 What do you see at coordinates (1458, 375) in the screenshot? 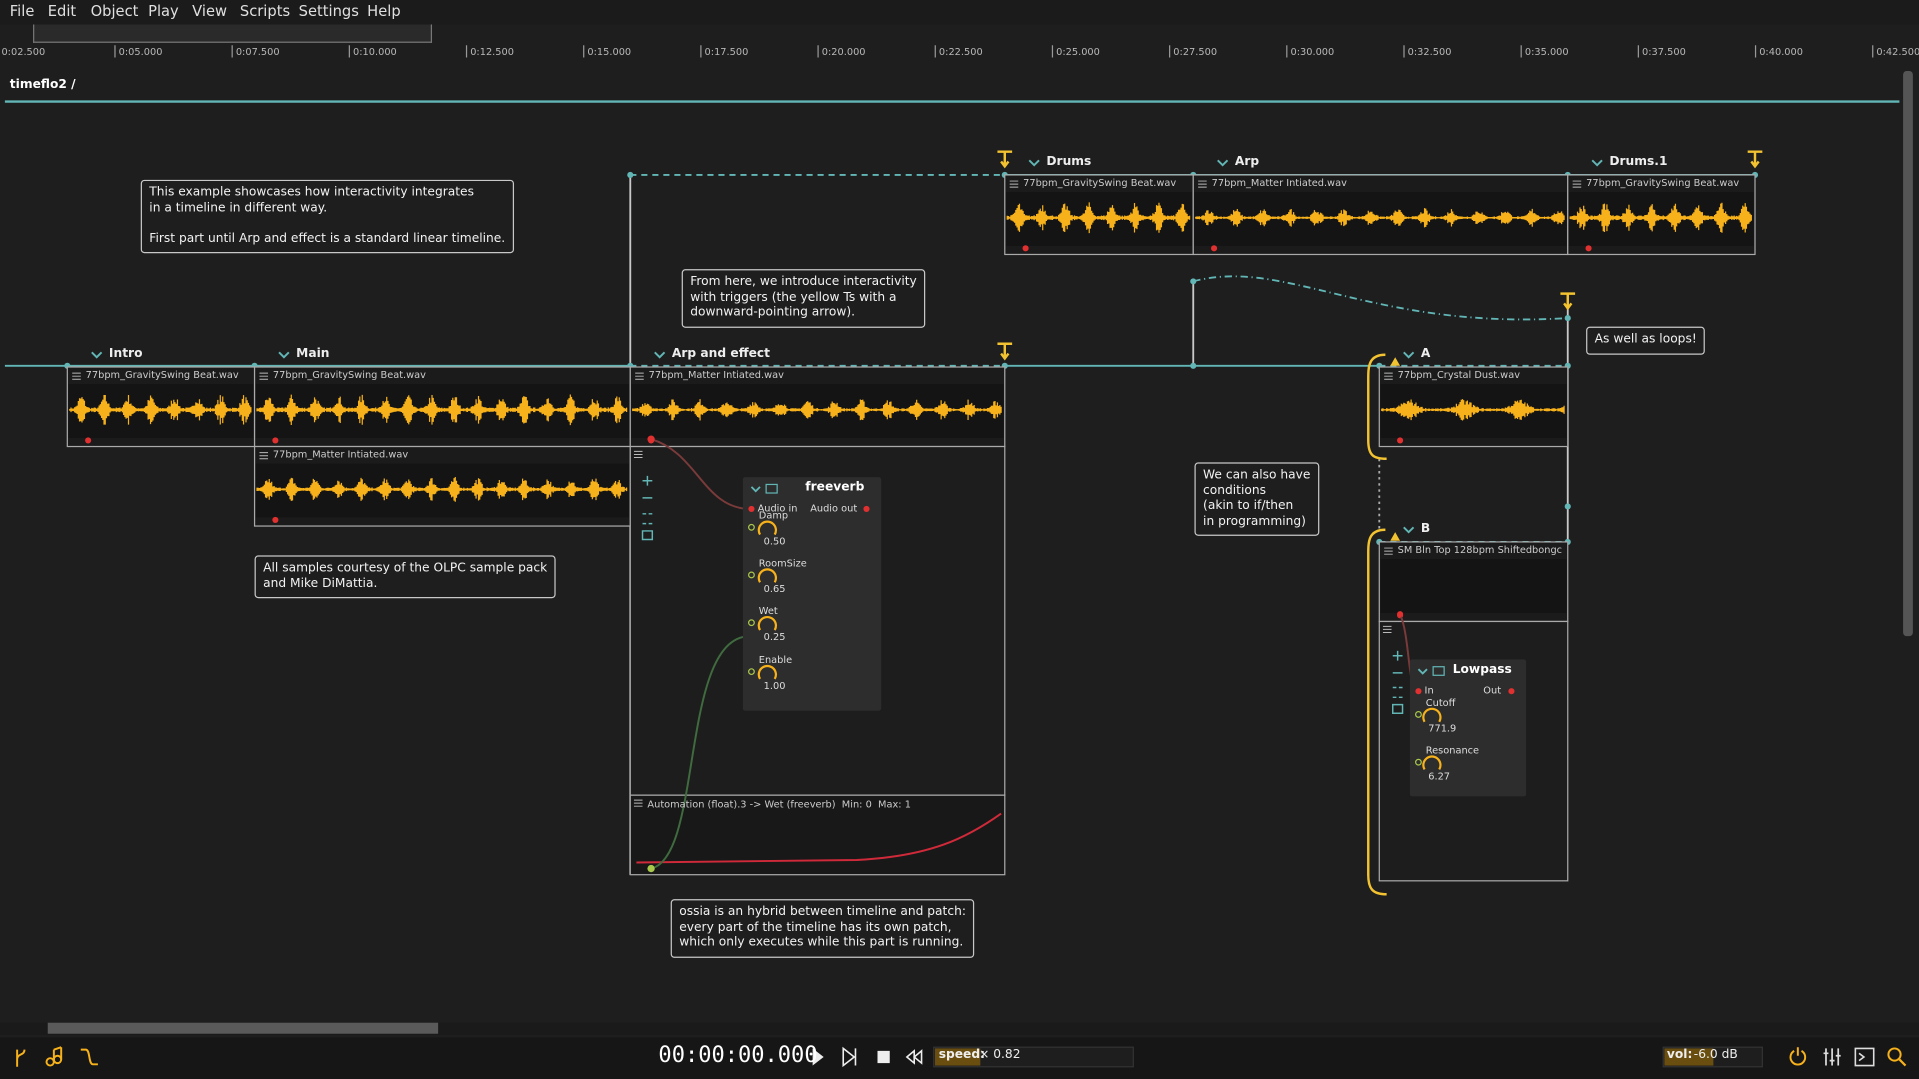
I see `file-name: 77bpm_Crystal Dust.wav` at bounding box center [1458, 375].